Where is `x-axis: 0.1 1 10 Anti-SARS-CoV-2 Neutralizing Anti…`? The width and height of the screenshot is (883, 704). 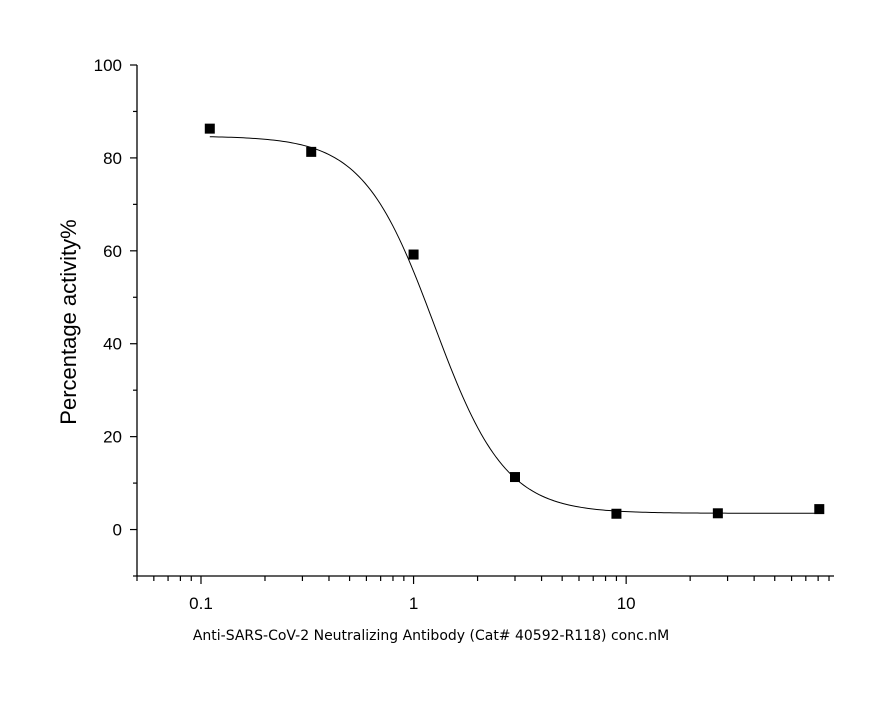 x-axis: 0.1 1 10 Anti-SARS-CoV-2 Neutralizing Anti… is located at coordinates (485, 609).